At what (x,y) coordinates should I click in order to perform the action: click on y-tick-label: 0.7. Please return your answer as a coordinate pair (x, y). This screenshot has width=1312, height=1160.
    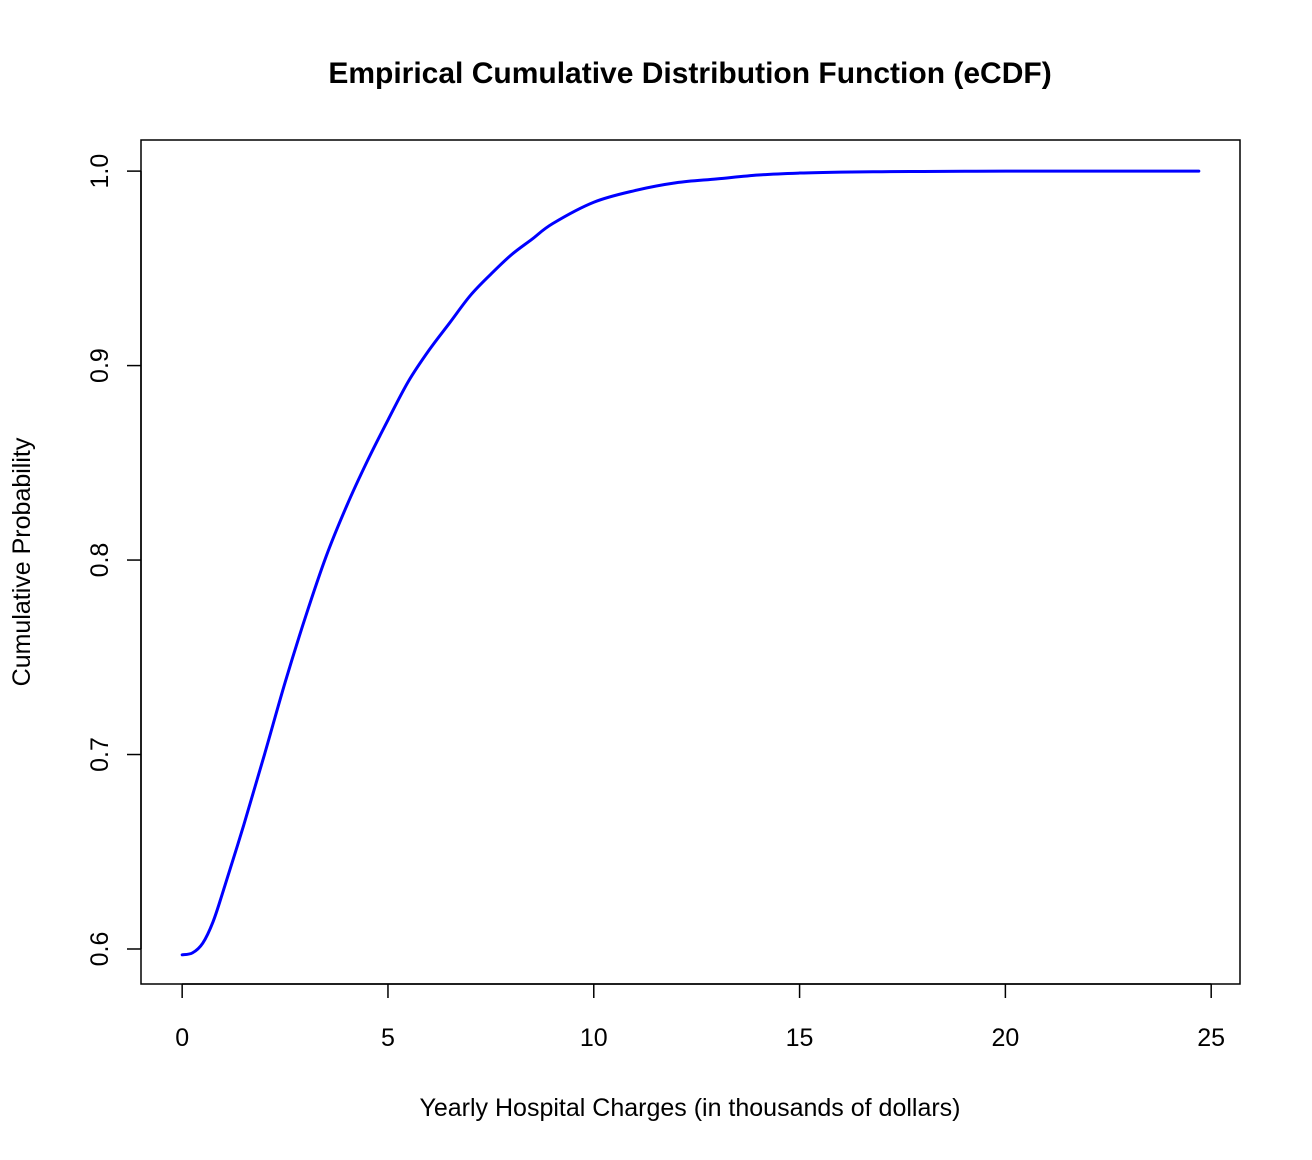
    Looking at the image, I should click on (100, 754).